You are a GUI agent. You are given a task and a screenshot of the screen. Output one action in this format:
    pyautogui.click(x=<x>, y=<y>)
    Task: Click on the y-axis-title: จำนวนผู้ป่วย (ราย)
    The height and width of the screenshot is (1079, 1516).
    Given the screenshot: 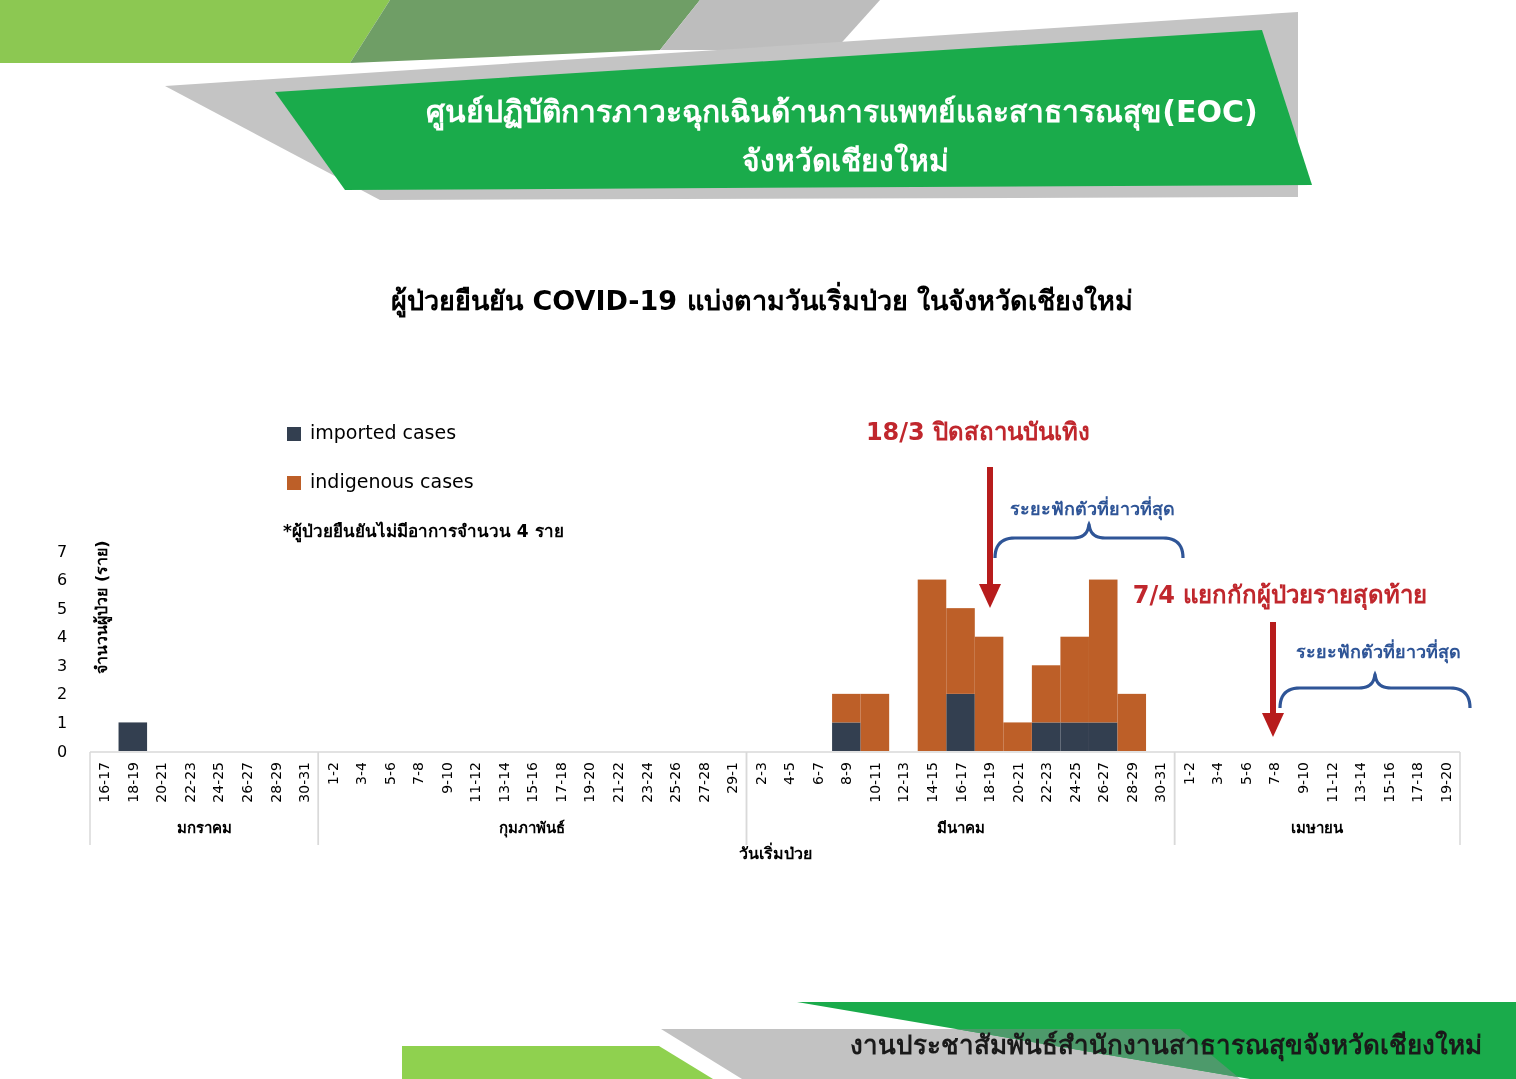 What is the action you would take?
    pyautogui.click(x=102, y=607)
    